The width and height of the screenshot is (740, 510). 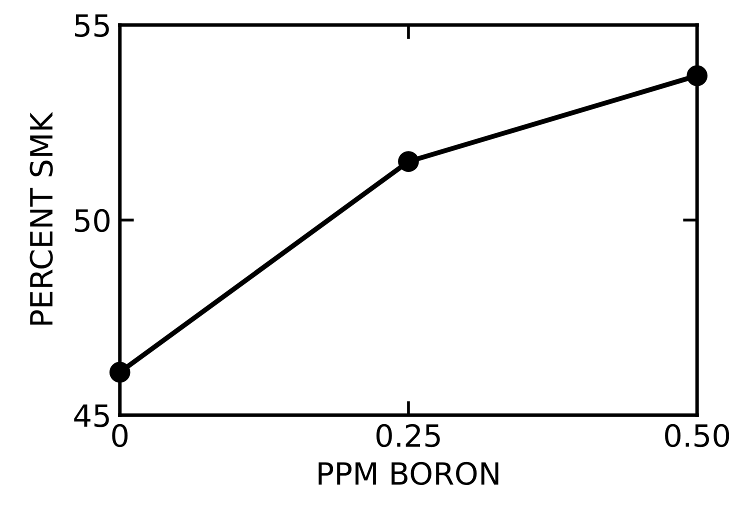 I want to click on y-axis-title: PERCENT SMK, so click(x=41, y=218).